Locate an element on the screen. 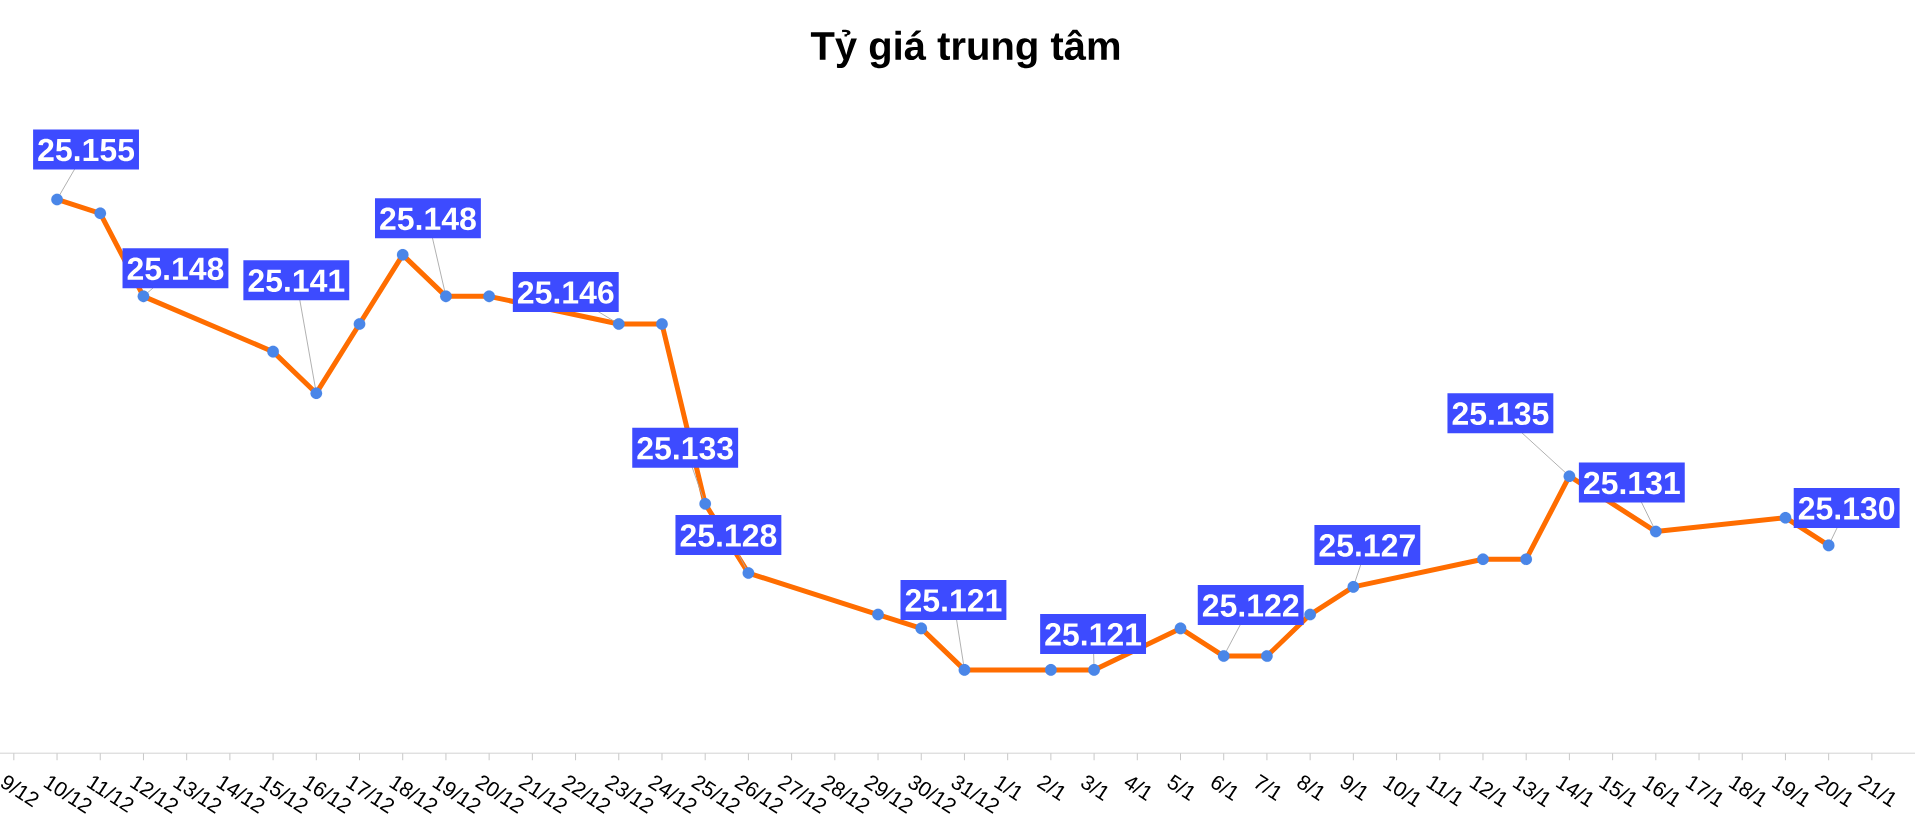 The width and height of the screenshot is (1915, 825). x-tick-label: 17/1 is located at coordinates (1704, 792).